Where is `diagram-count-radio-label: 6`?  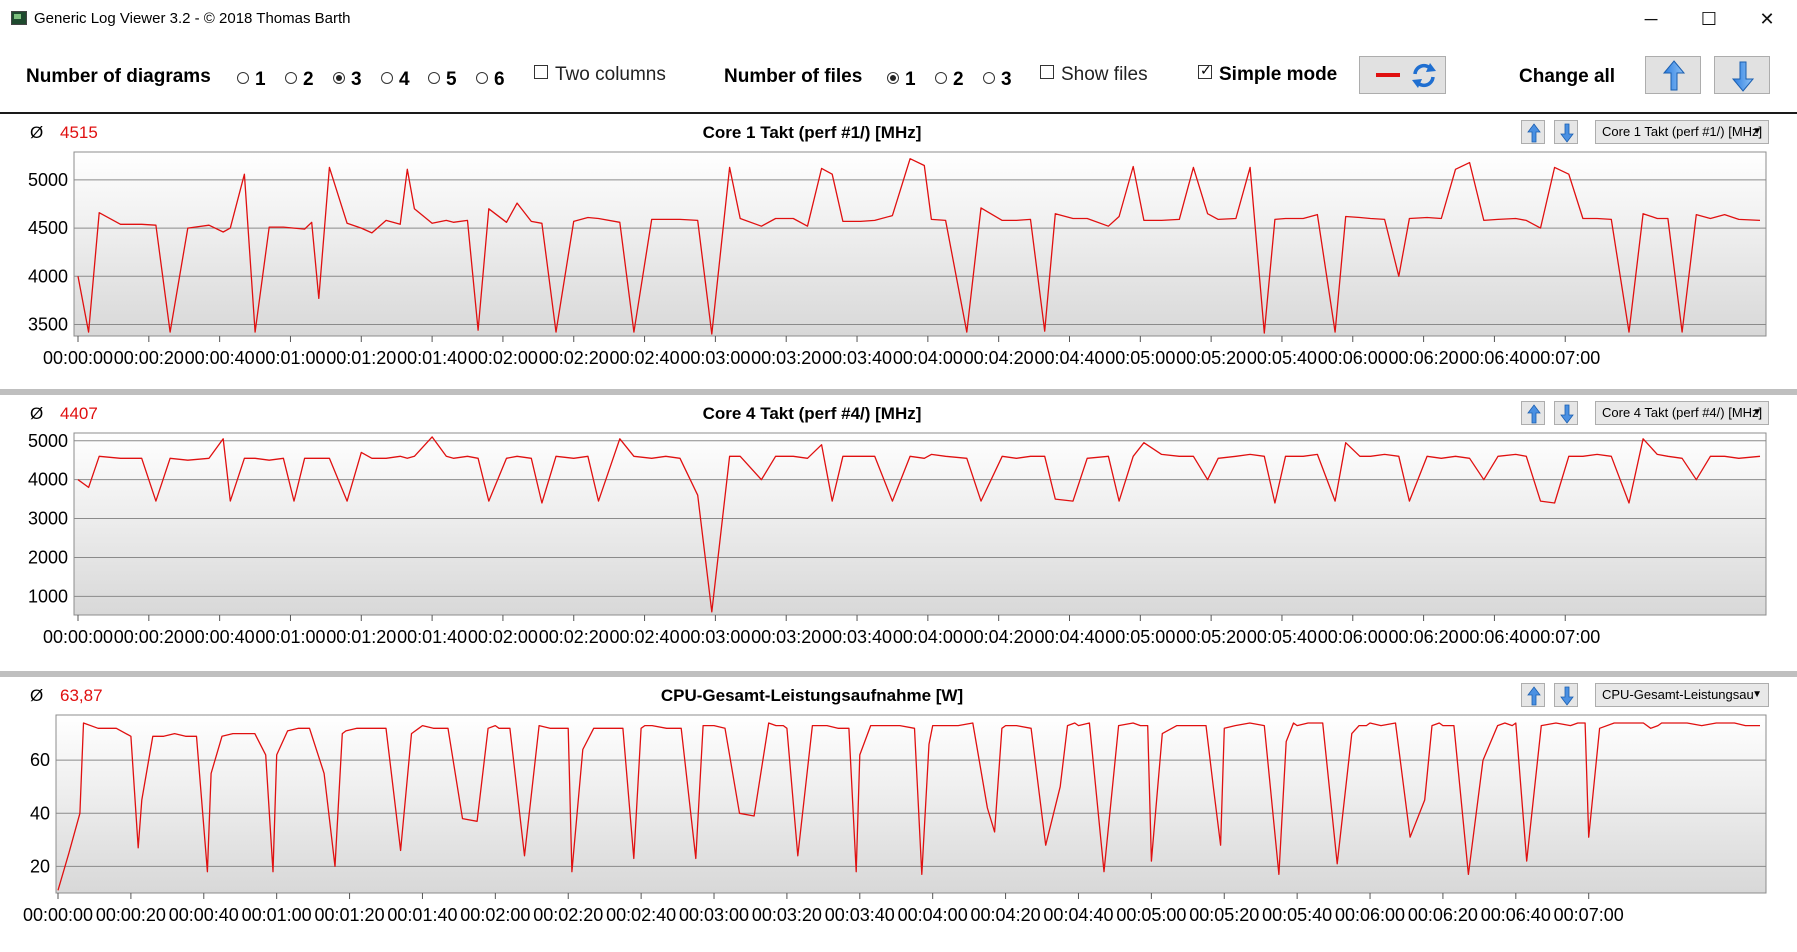 diagram-count-radio-label: 6 is located at coordinates (499, 79).